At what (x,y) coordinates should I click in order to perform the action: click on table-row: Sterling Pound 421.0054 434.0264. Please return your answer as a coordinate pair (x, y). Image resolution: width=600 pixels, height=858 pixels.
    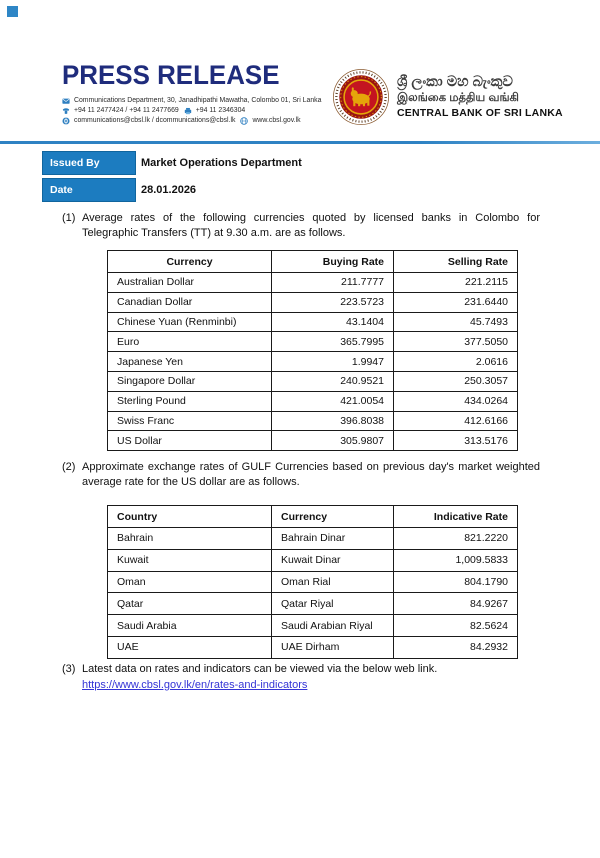
    Looking at the image, I should click on (312, 401).